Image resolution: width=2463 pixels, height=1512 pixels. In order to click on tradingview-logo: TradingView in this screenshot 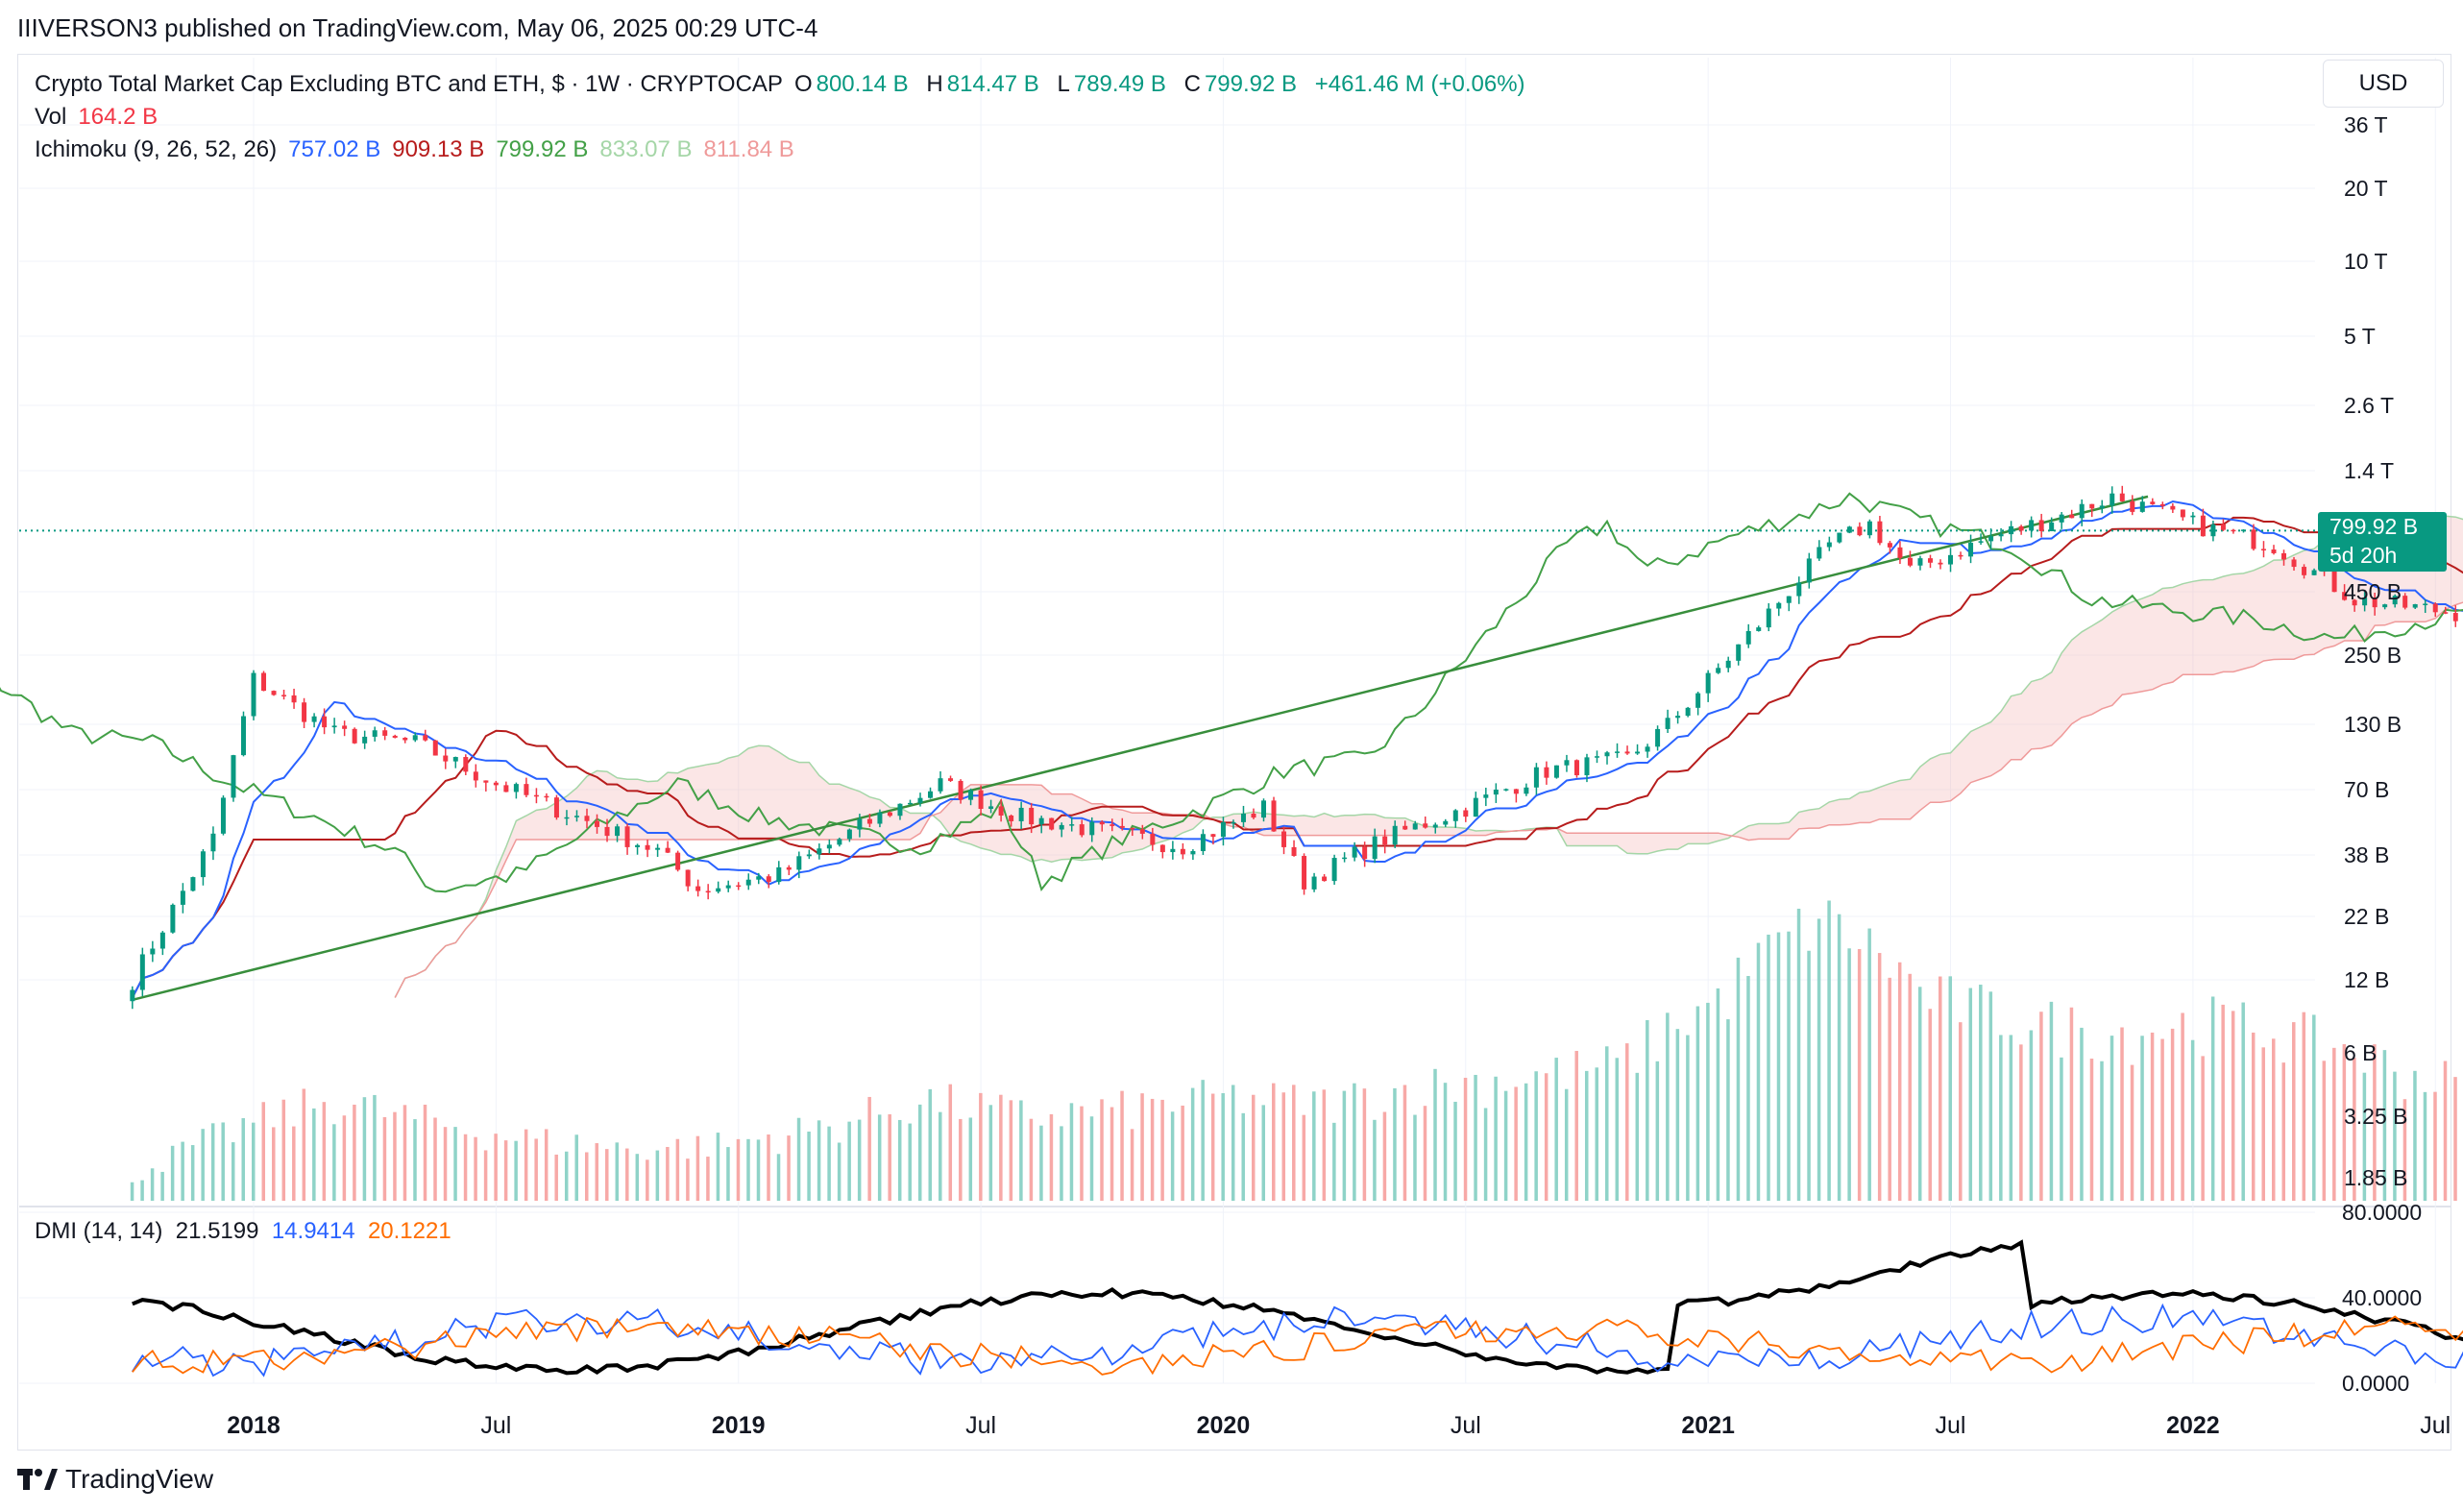, I will do `click(115, 1479)`.